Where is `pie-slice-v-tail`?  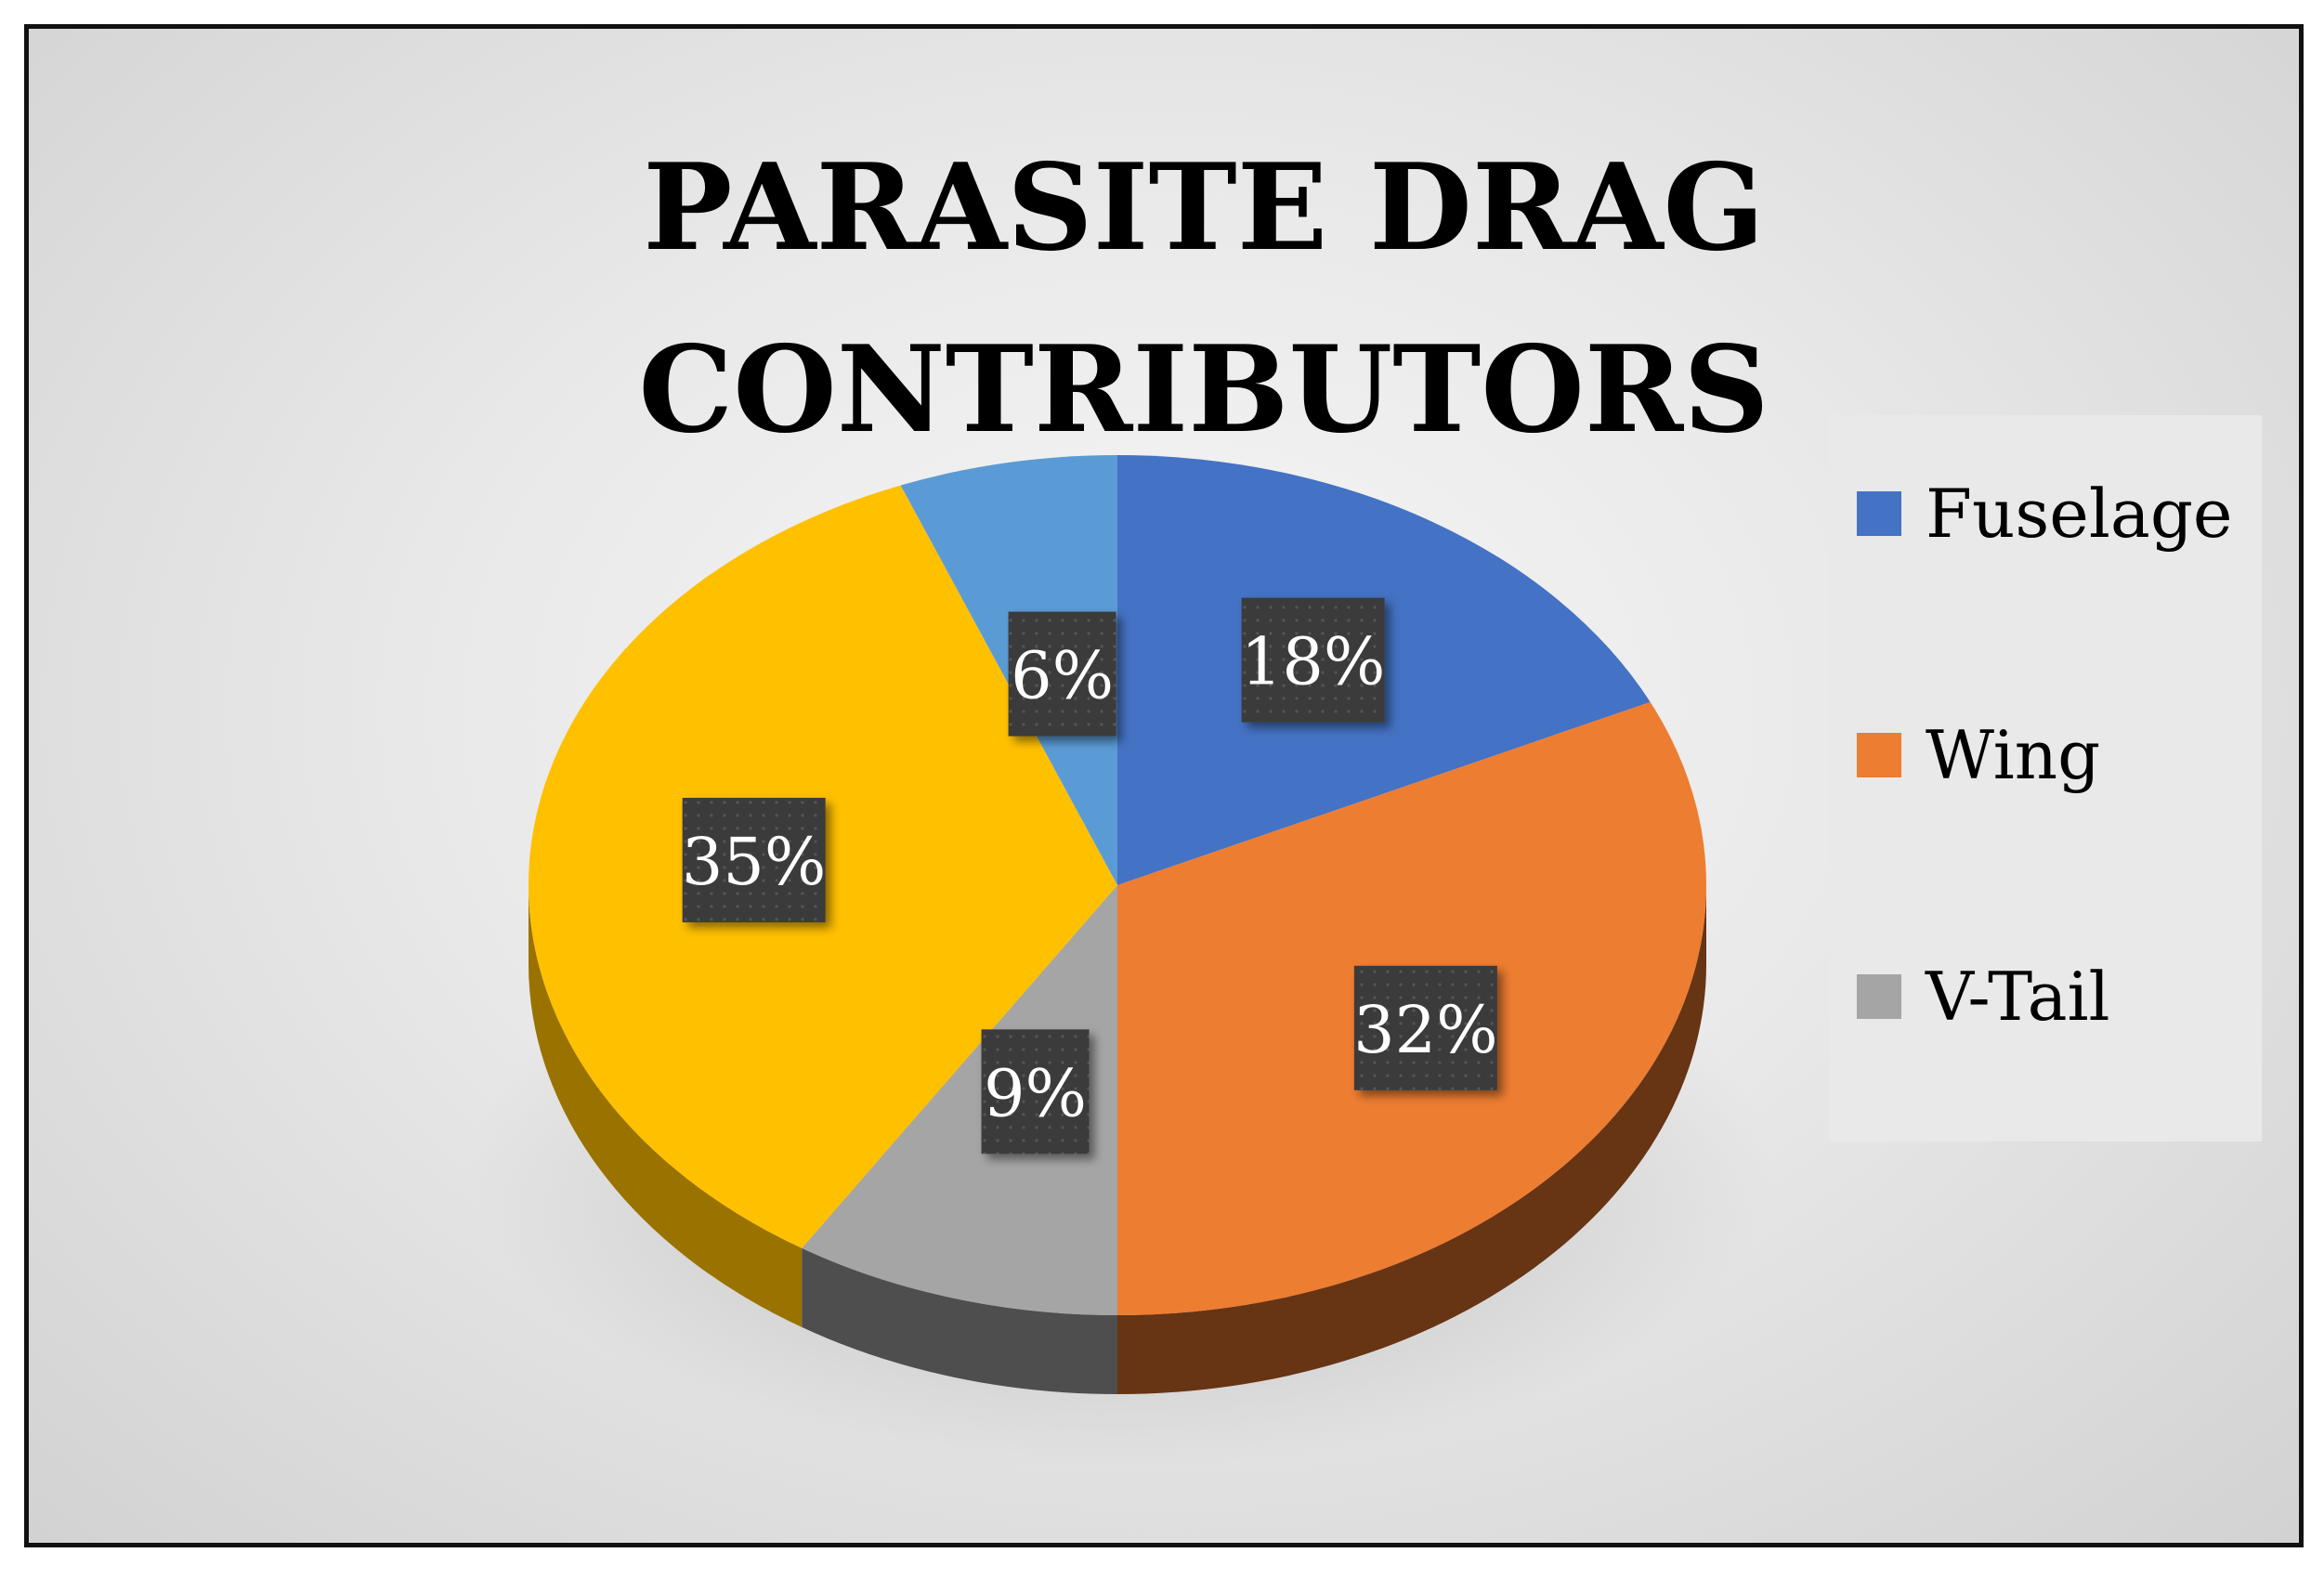 pie-slice-v-tail is located at coordinates (959, 1100).